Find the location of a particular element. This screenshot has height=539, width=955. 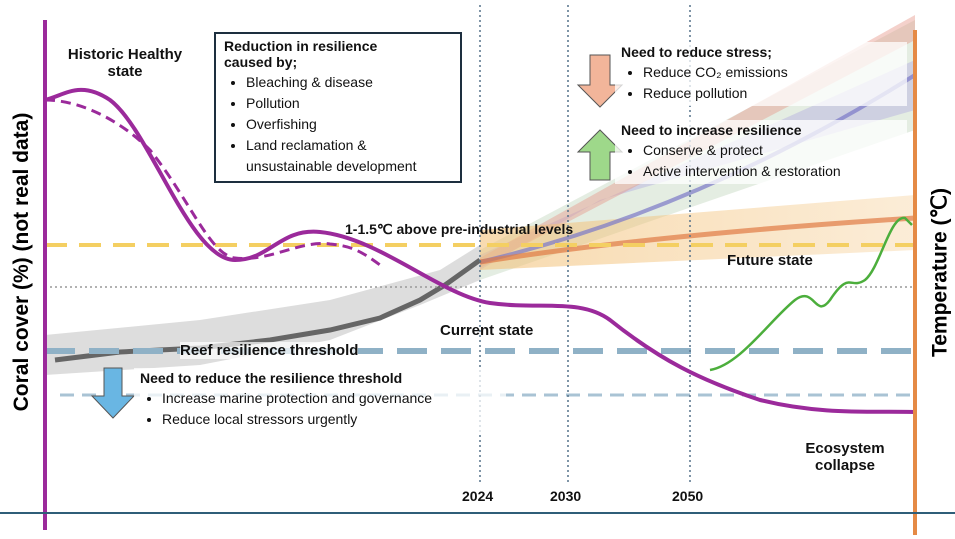

threshold-label: Reef resilience threshold is located at coordinates (269, 350).